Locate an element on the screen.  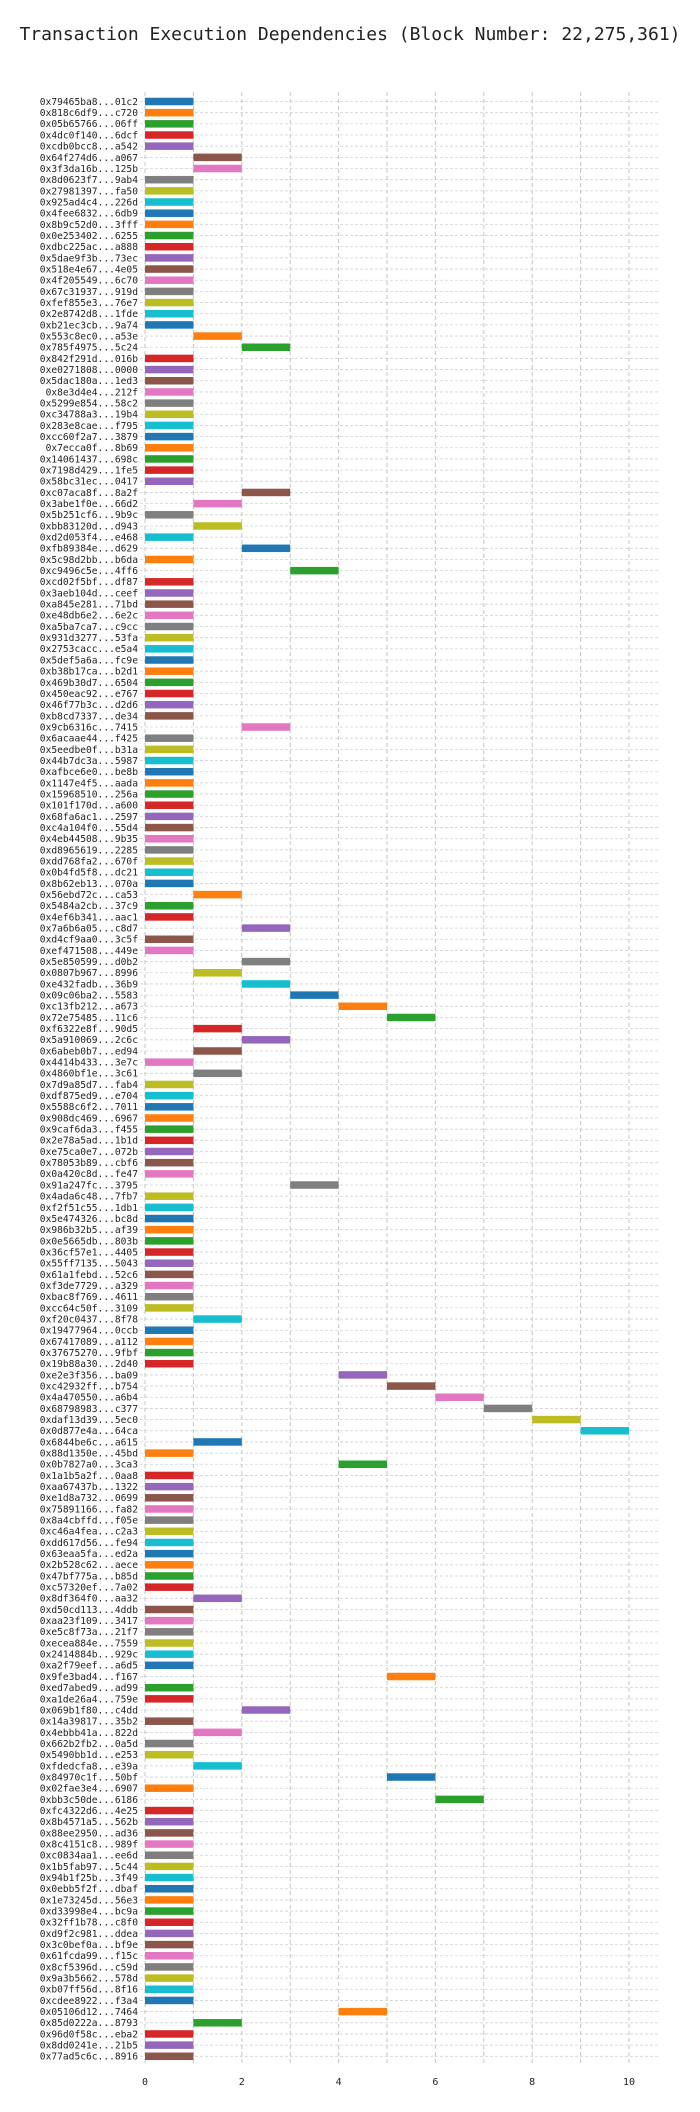
transaction-label: 0xa1de26a4...759e is located at coordinates (89, 1699).